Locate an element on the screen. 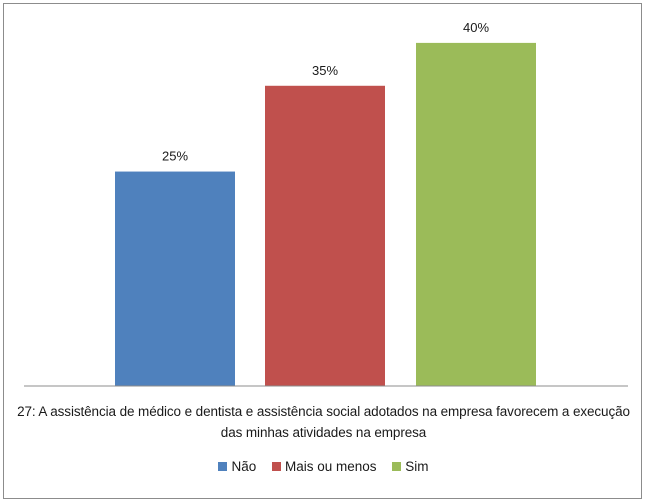 The image size is (647, 504). bar-mais-ou-menos is located at coordinates (325, 236).